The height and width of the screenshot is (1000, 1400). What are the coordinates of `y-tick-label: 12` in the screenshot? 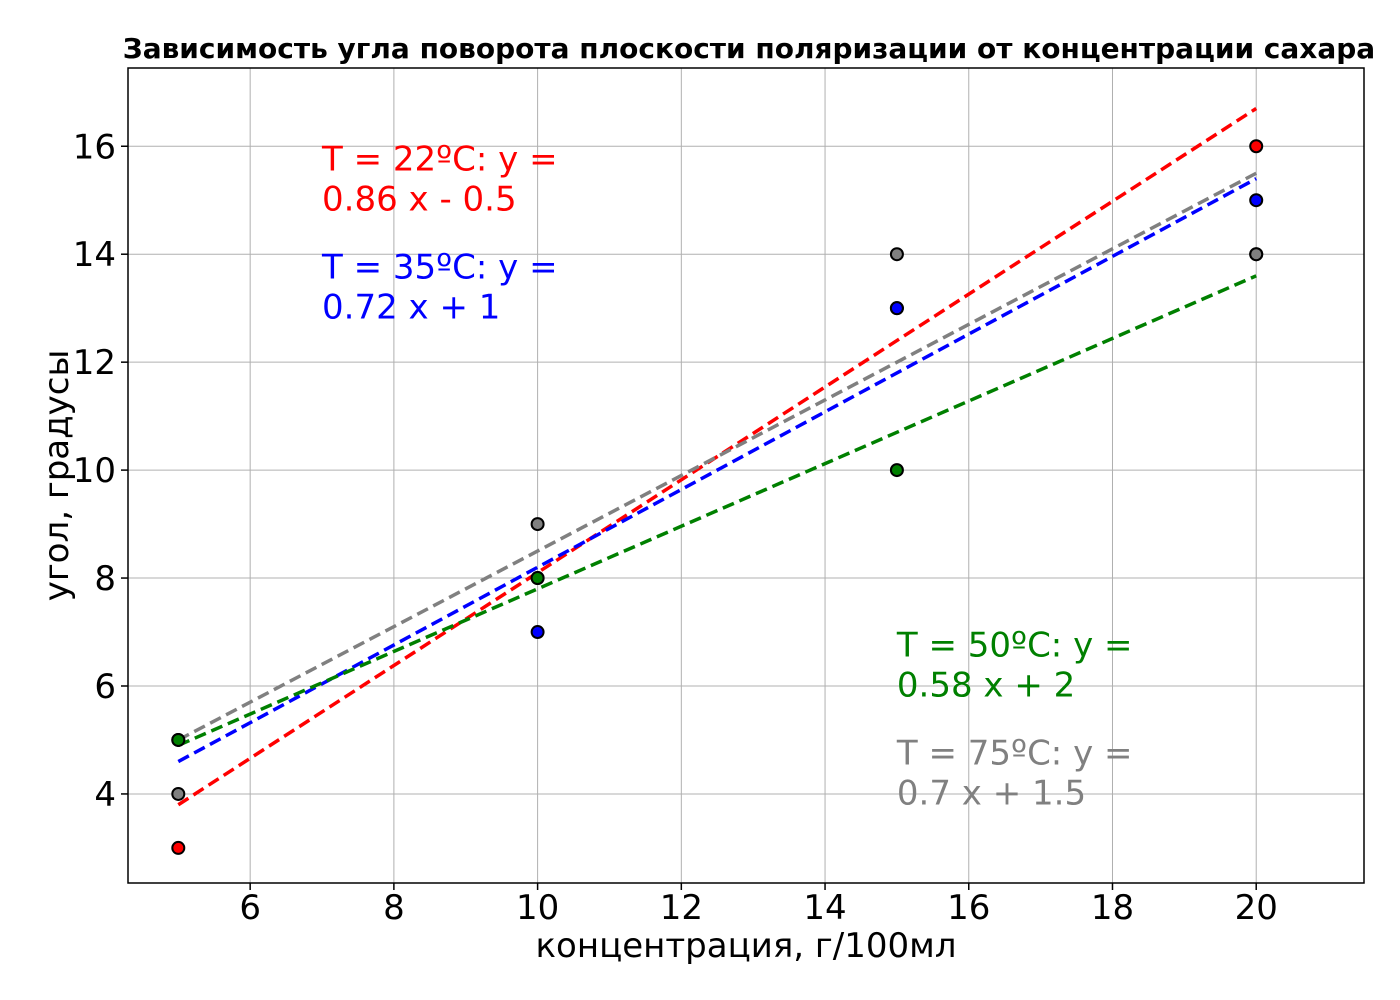 It's located at (94, 363).